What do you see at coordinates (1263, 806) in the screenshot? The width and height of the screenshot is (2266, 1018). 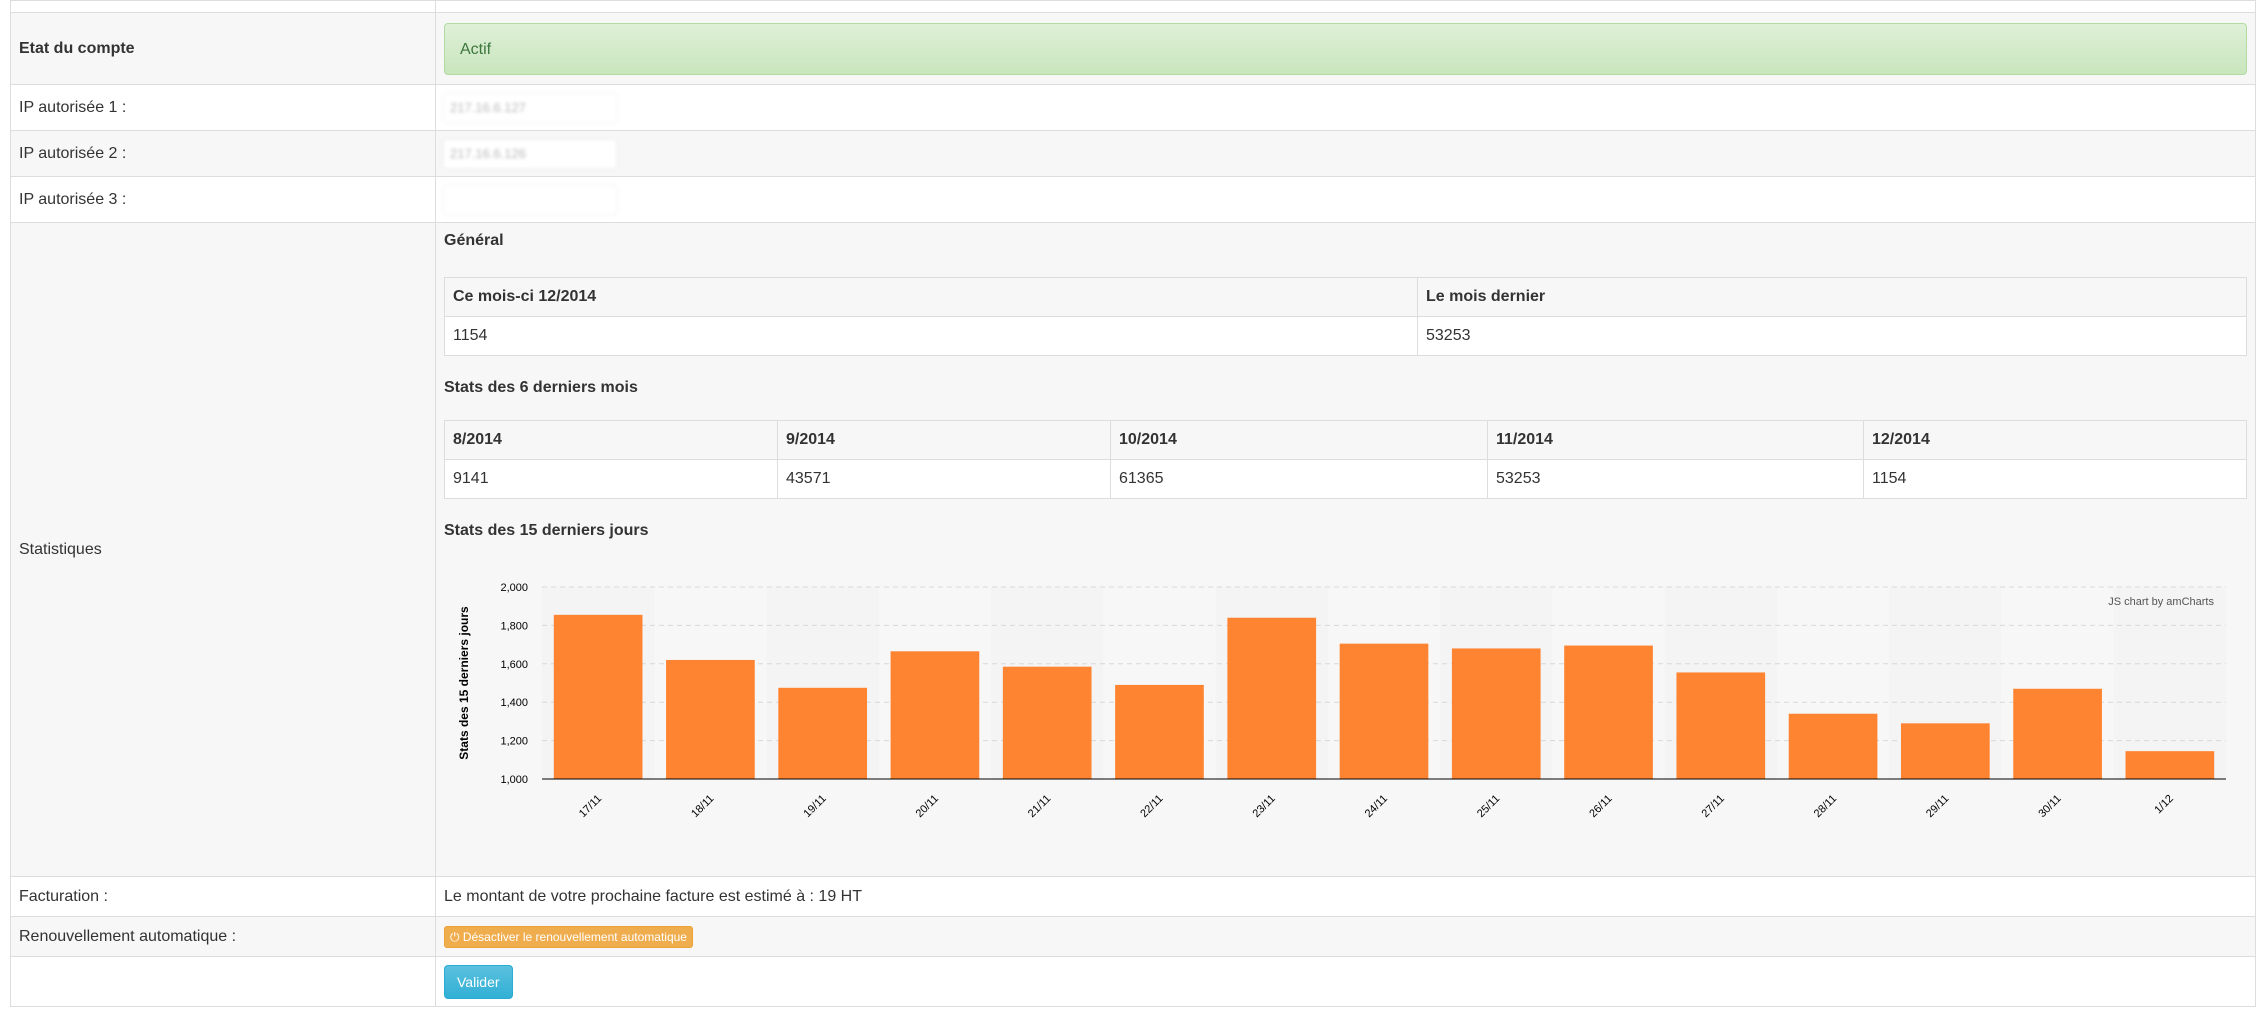 I see `x-tick-label: 23/11` at bounding box center [1263, 806].